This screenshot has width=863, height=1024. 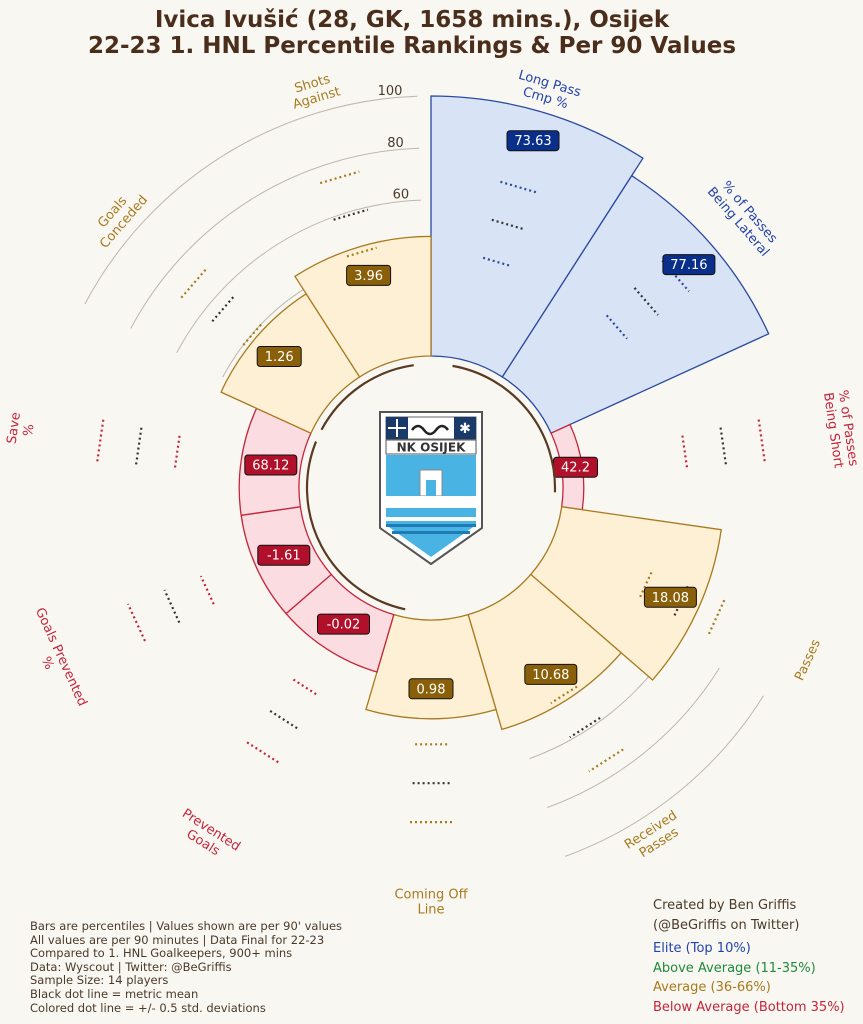 What do you see at coordinates (702, 948) in the screenshot?
I see `legend-elite: Elite (Top 10%)` at bounding box center [702, 948].